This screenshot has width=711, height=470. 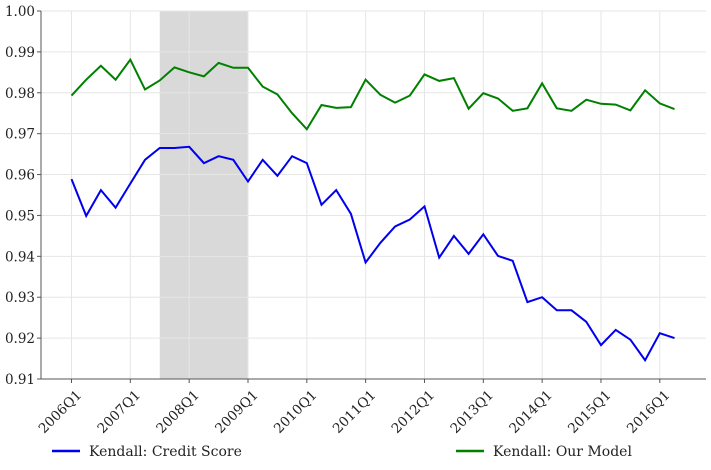 I want to click on y-tick-label: 1.00, so click(x=20, y=12).